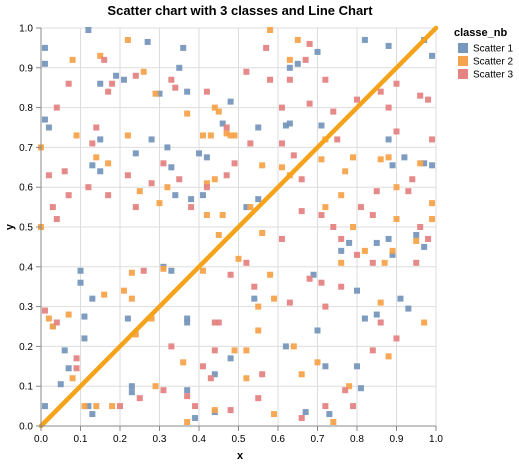  I want to click on y-tick-label: 1.0, so click(26, 29).